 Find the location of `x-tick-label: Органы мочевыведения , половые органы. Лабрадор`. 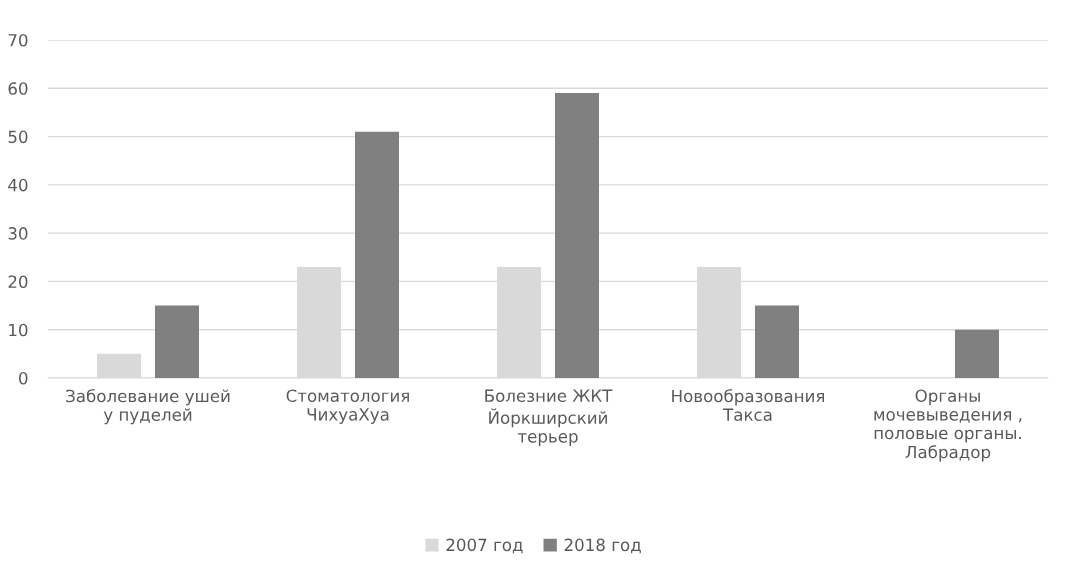

x-tick-label: Органы мочевыведения , половые органы. Лабрадор is located at coordinates (948, 425).